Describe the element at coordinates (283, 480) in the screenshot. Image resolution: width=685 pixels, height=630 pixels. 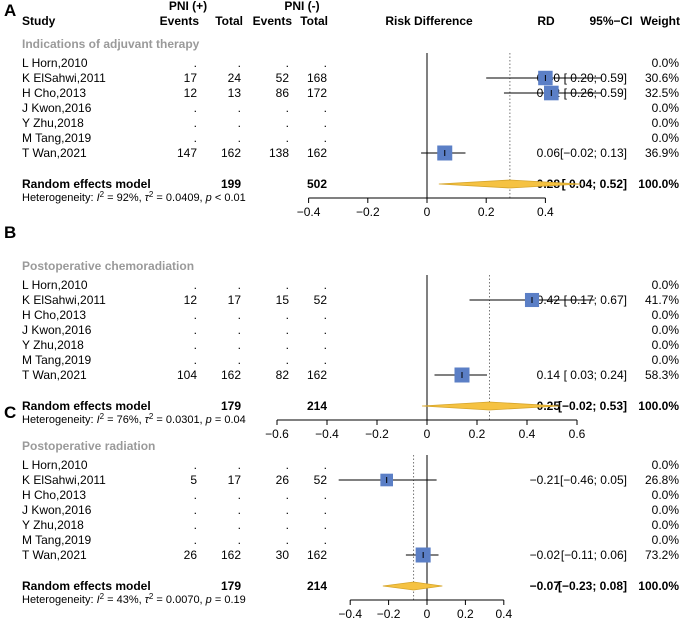
I see `events-neg: 26` at that location.